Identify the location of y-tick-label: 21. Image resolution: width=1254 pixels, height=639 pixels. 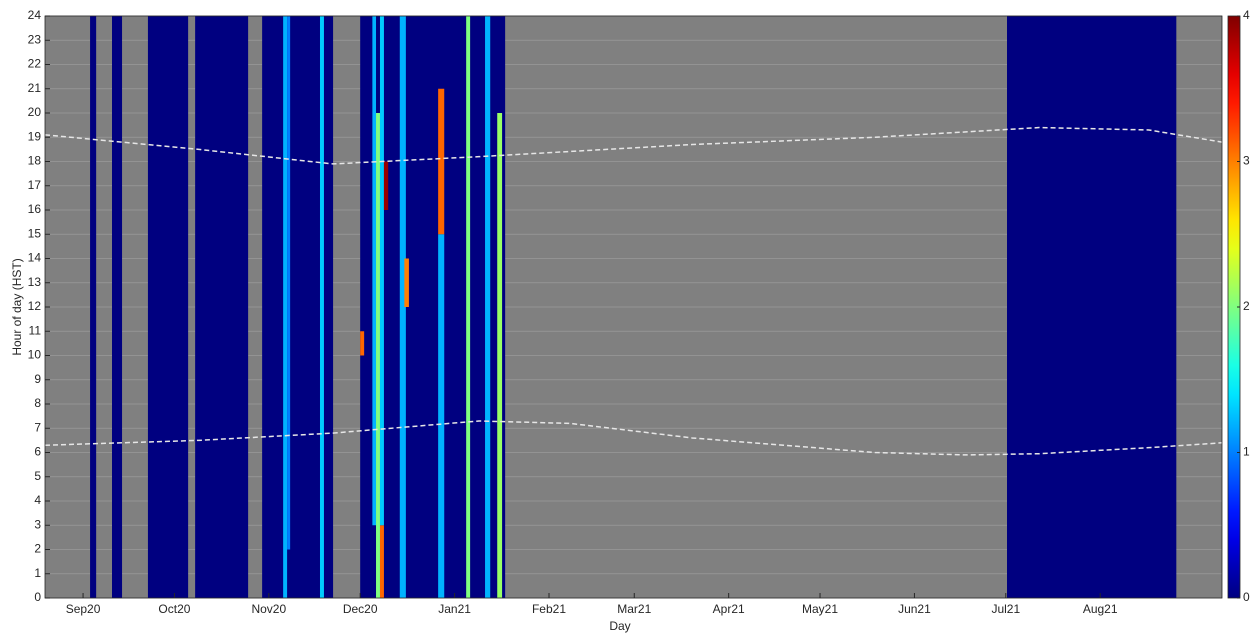
(35, 88).